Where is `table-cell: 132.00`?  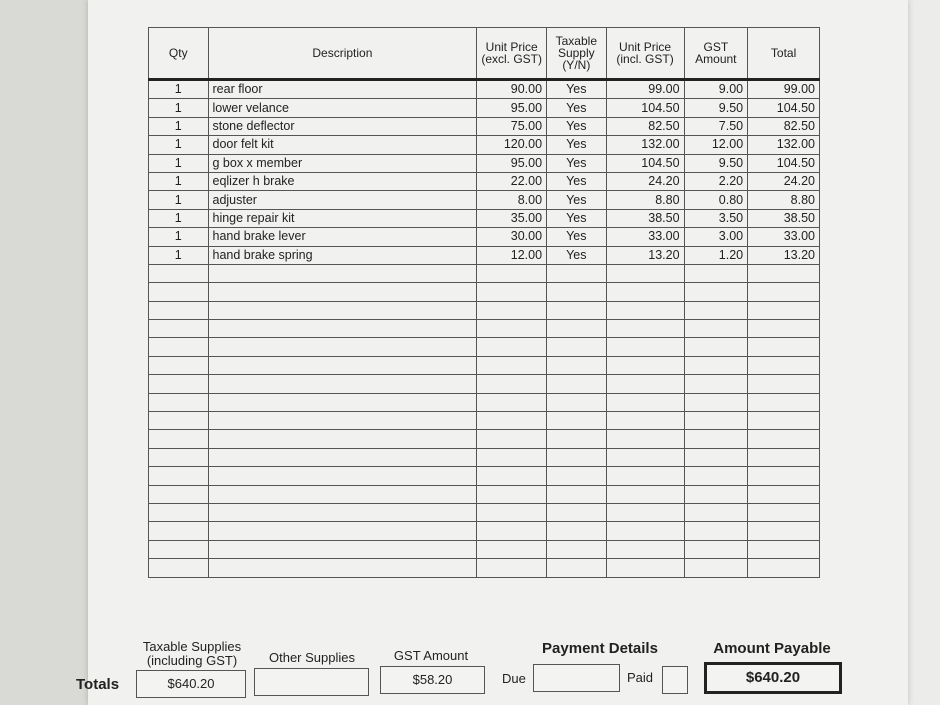
table-cell: 132.00 is located at coordinates (783, 145).